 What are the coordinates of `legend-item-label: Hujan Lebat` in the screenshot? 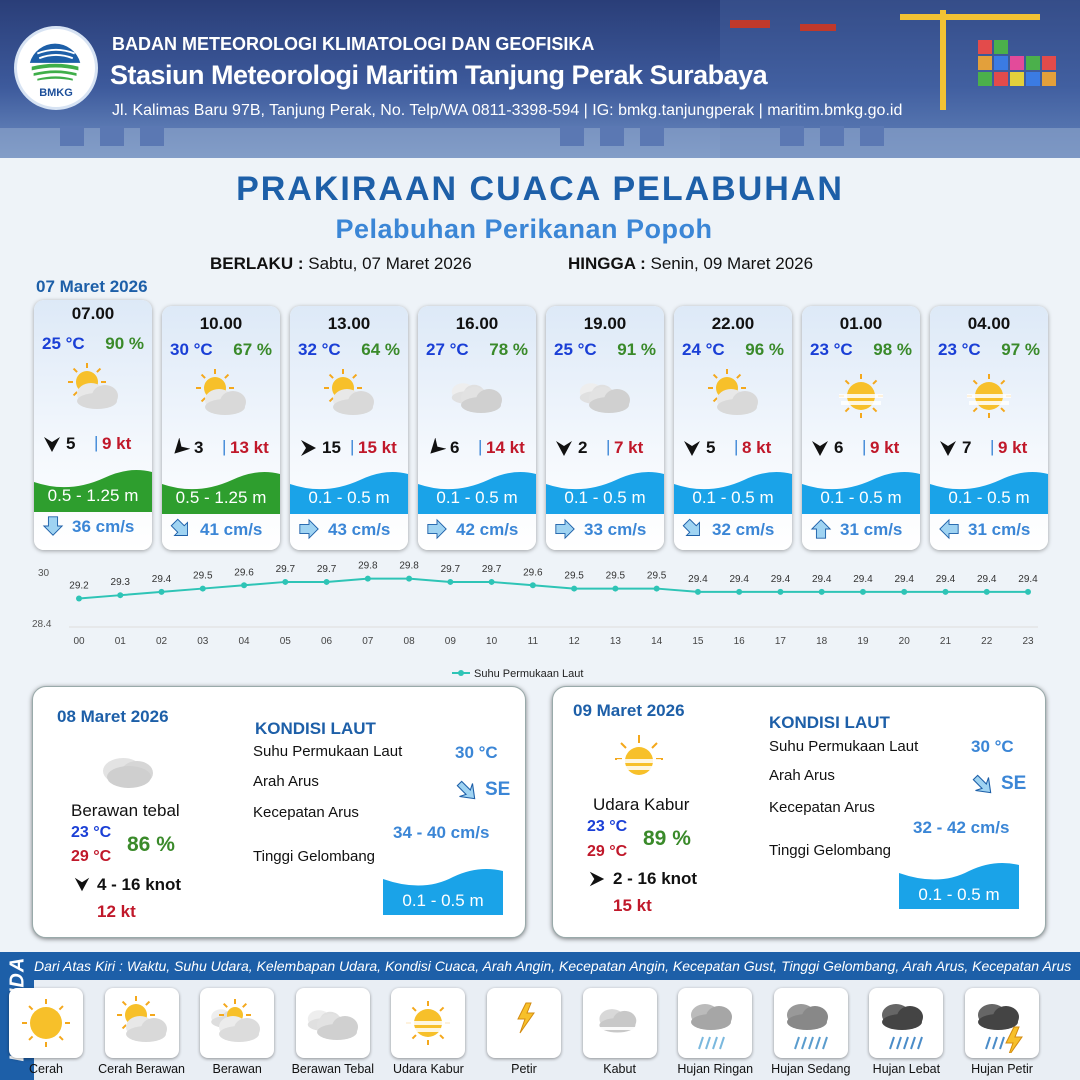 It's located at (906, 1069).